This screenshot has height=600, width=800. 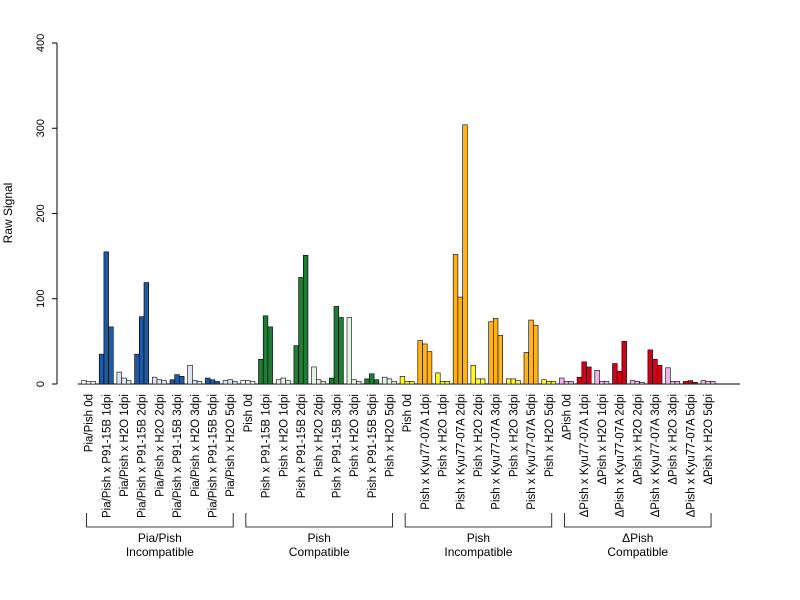 I want to click on group-label: Compatible, so click(x=319, y=552).